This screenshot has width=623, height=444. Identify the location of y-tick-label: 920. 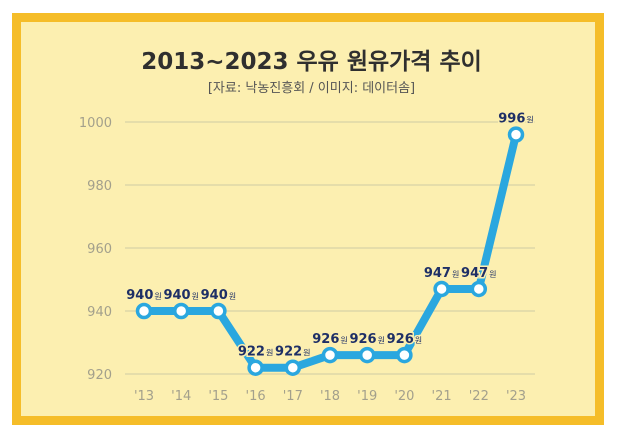
(99, 375).